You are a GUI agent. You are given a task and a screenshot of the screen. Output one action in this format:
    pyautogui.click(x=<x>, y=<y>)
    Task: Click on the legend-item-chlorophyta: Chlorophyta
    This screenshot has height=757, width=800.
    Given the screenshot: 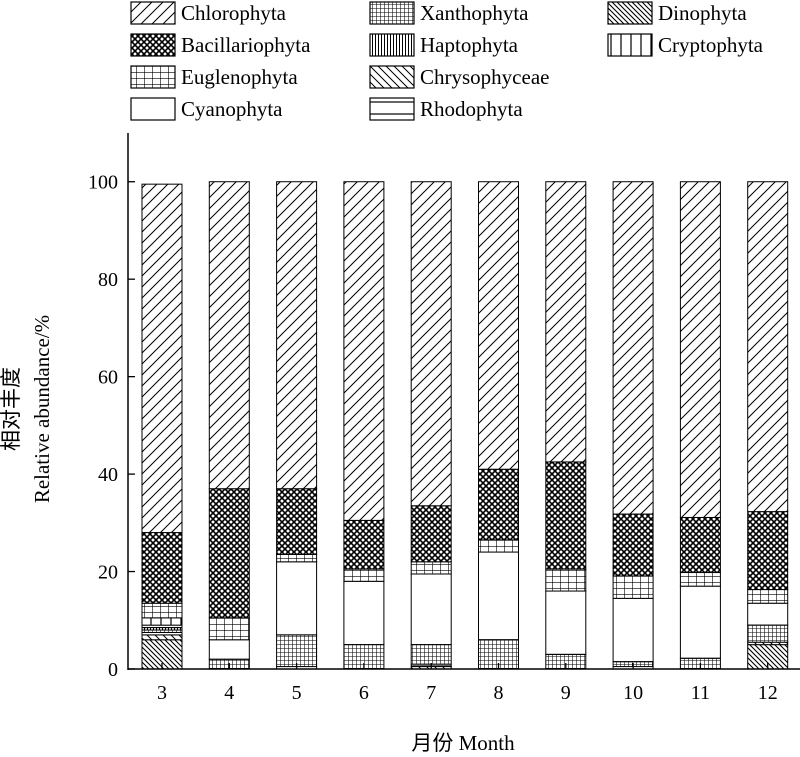 What is the action you would take?
    pyautogui.click(x=208, y=13)
    